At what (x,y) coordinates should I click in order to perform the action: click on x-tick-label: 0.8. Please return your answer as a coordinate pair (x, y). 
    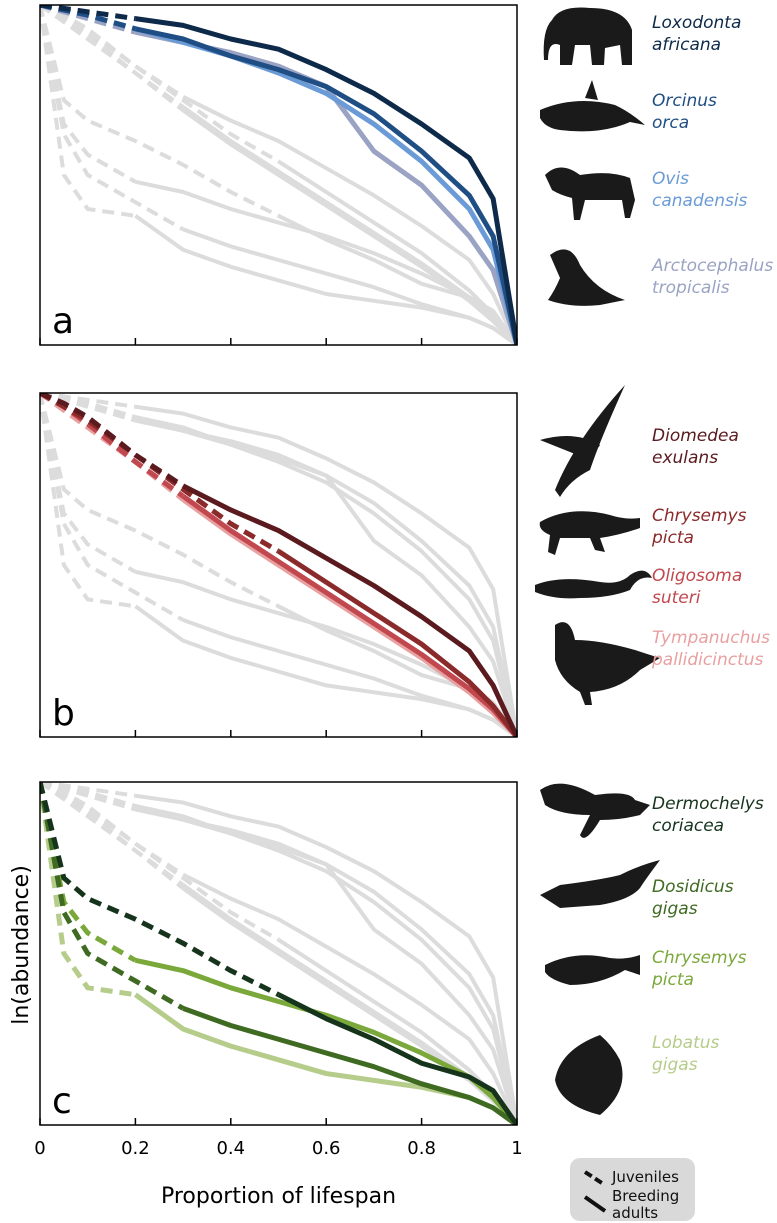
    Looking at the image, I should click on (421, 1148).